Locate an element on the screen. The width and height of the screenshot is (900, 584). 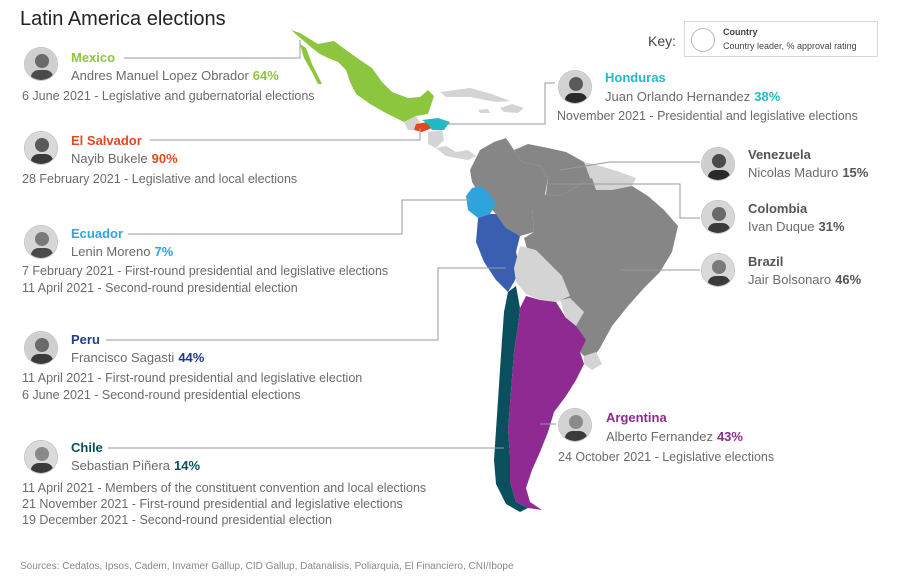
honduras-shape is located at coordinates (436, 124).